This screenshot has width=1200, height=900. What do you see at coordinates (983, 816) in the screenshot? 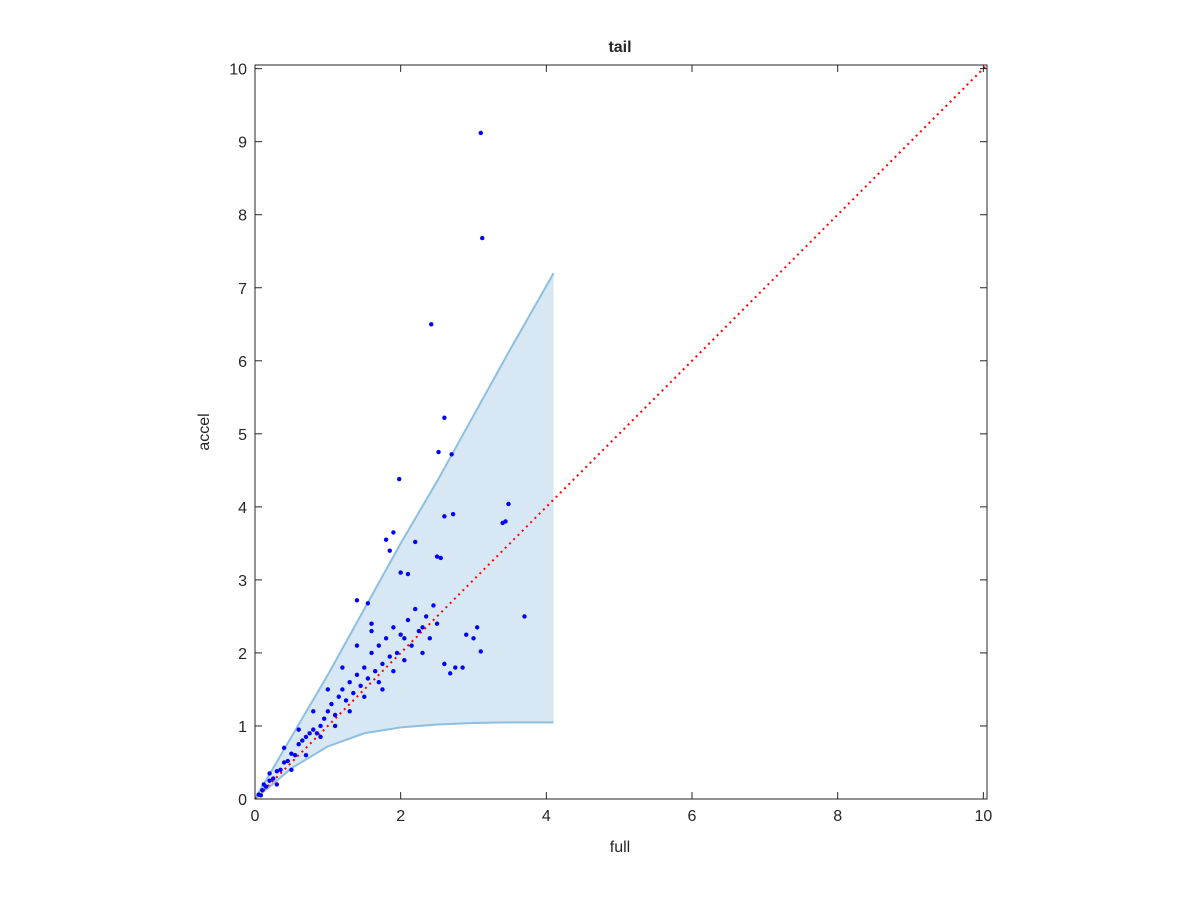
I see `x-tick-label: 10` at bounding box center [983, 816].